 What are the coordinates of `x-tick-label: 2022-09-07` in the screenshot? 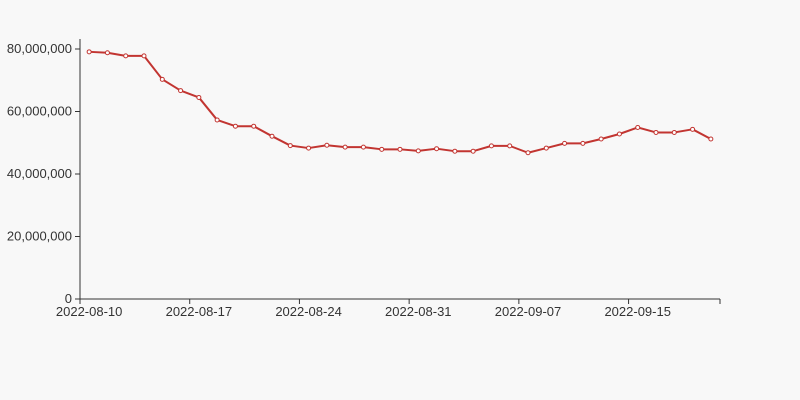 It's located at (528, 311).